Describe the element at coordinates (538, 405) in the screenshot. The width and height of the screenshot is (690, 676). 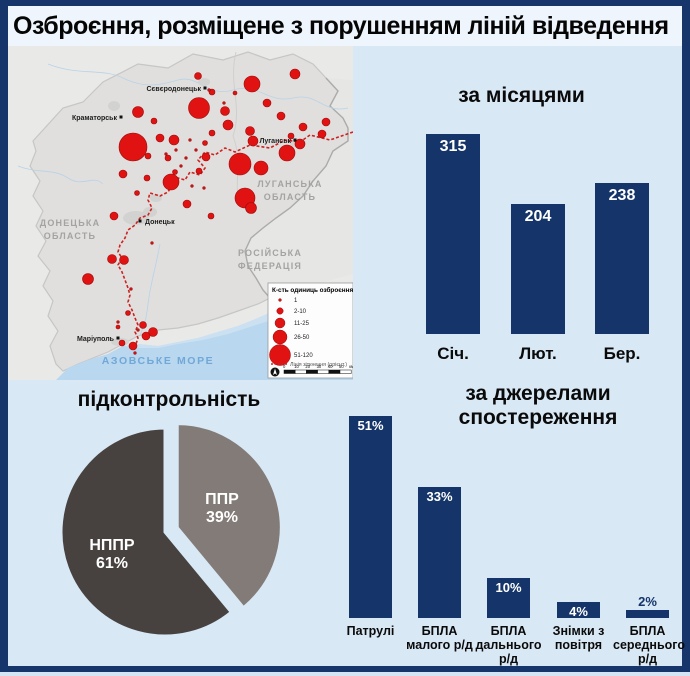
I see `sources-chart-title: за джерелами спостереження` at that location.